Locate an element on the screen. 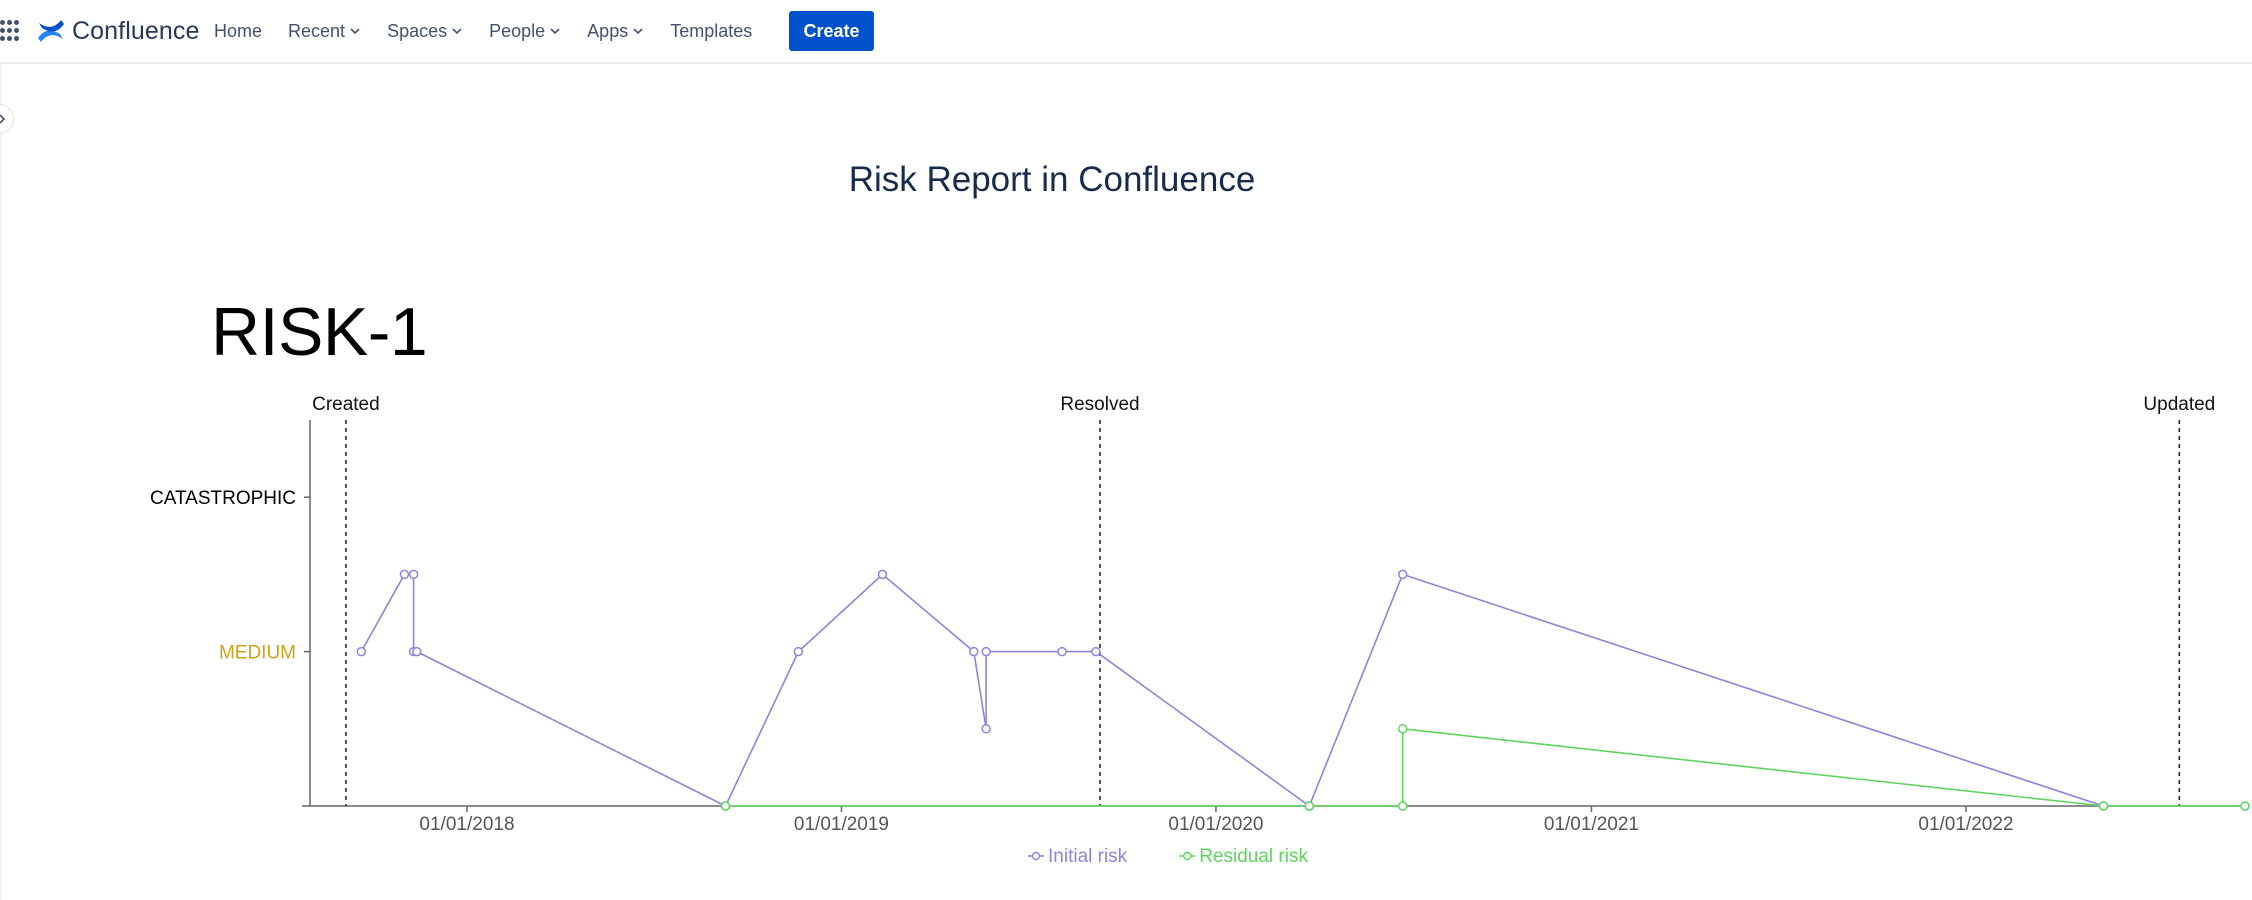  nav-apps: Apps is located at coordinates (615, 31).